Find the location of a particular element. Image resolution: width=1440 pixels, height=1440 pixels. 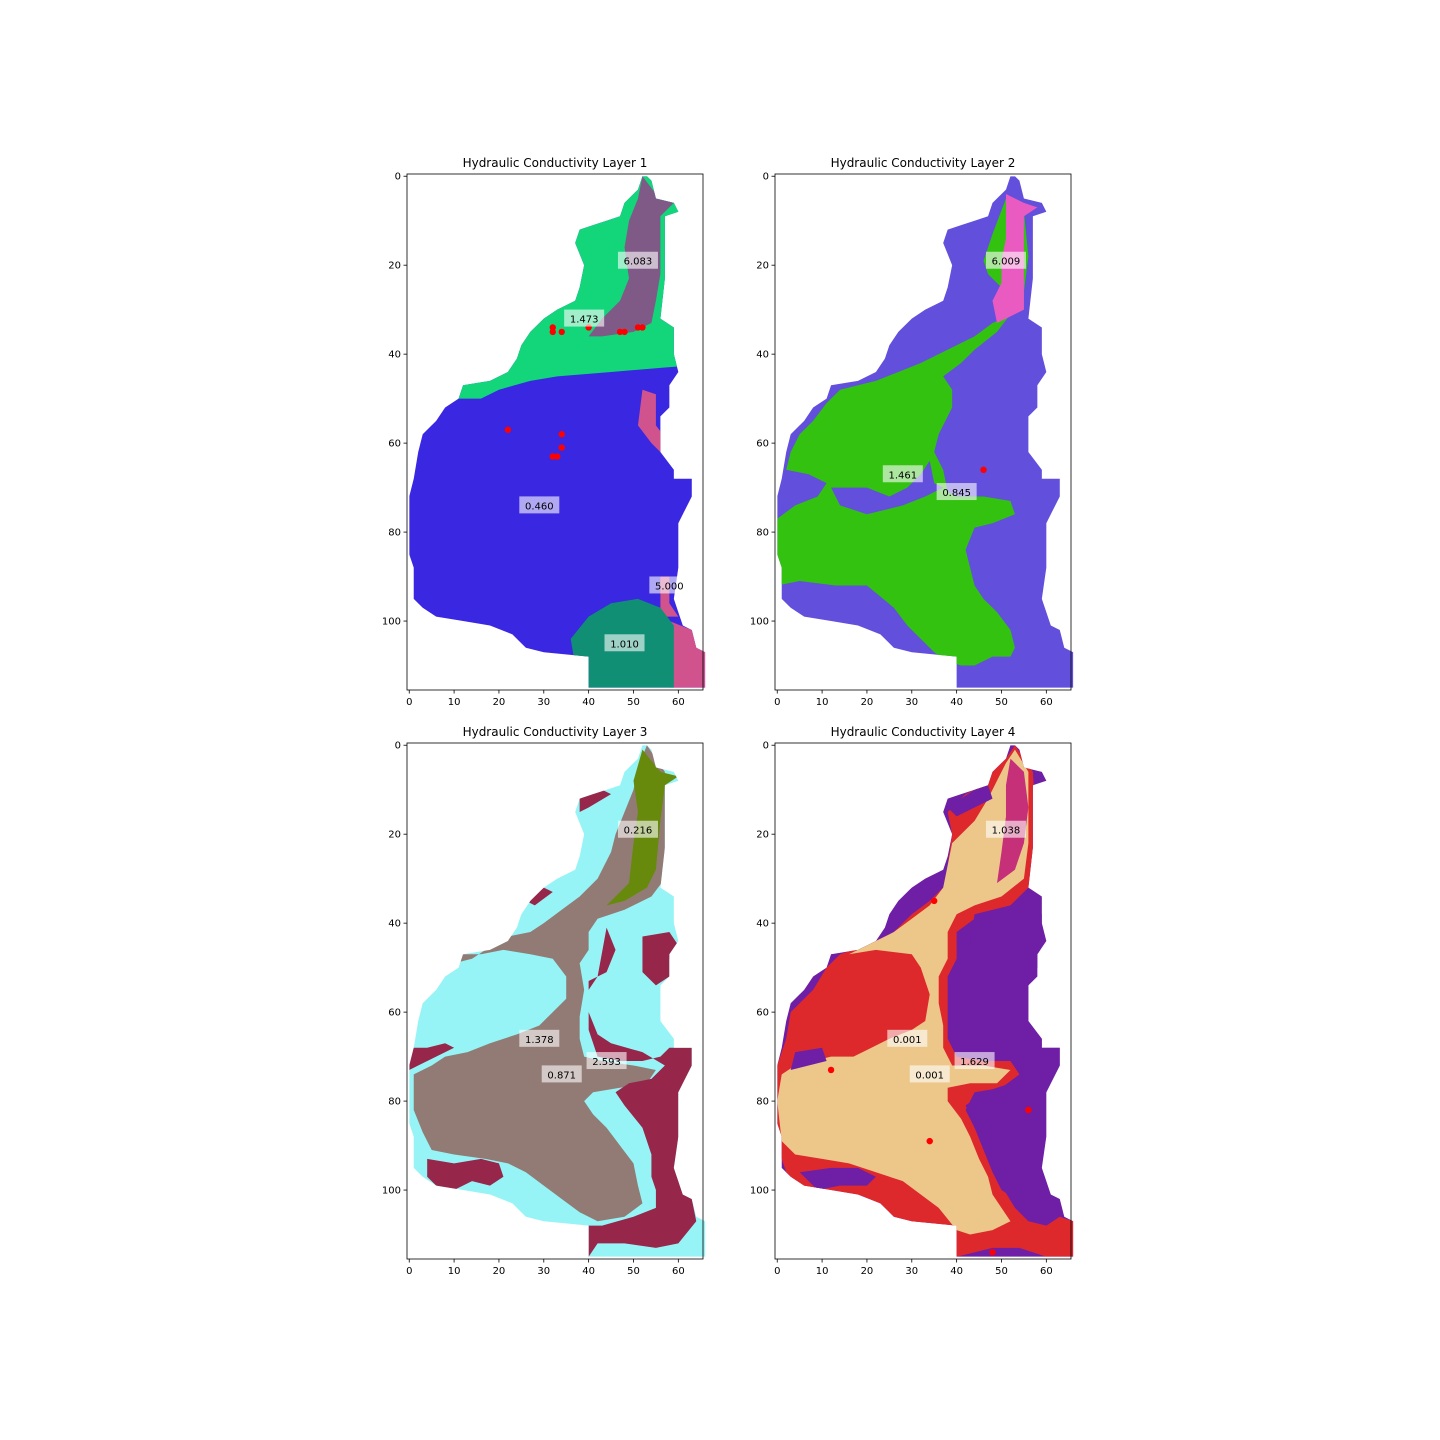

zone-value-label: 0.871 is located at coordinates (561, 1075).